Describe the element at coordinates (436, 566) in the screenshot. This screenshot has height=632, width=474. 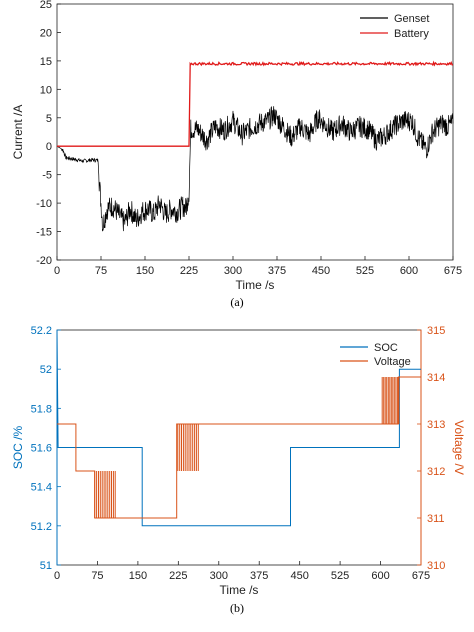
I see `y-right-tick-label: 310` at that location.